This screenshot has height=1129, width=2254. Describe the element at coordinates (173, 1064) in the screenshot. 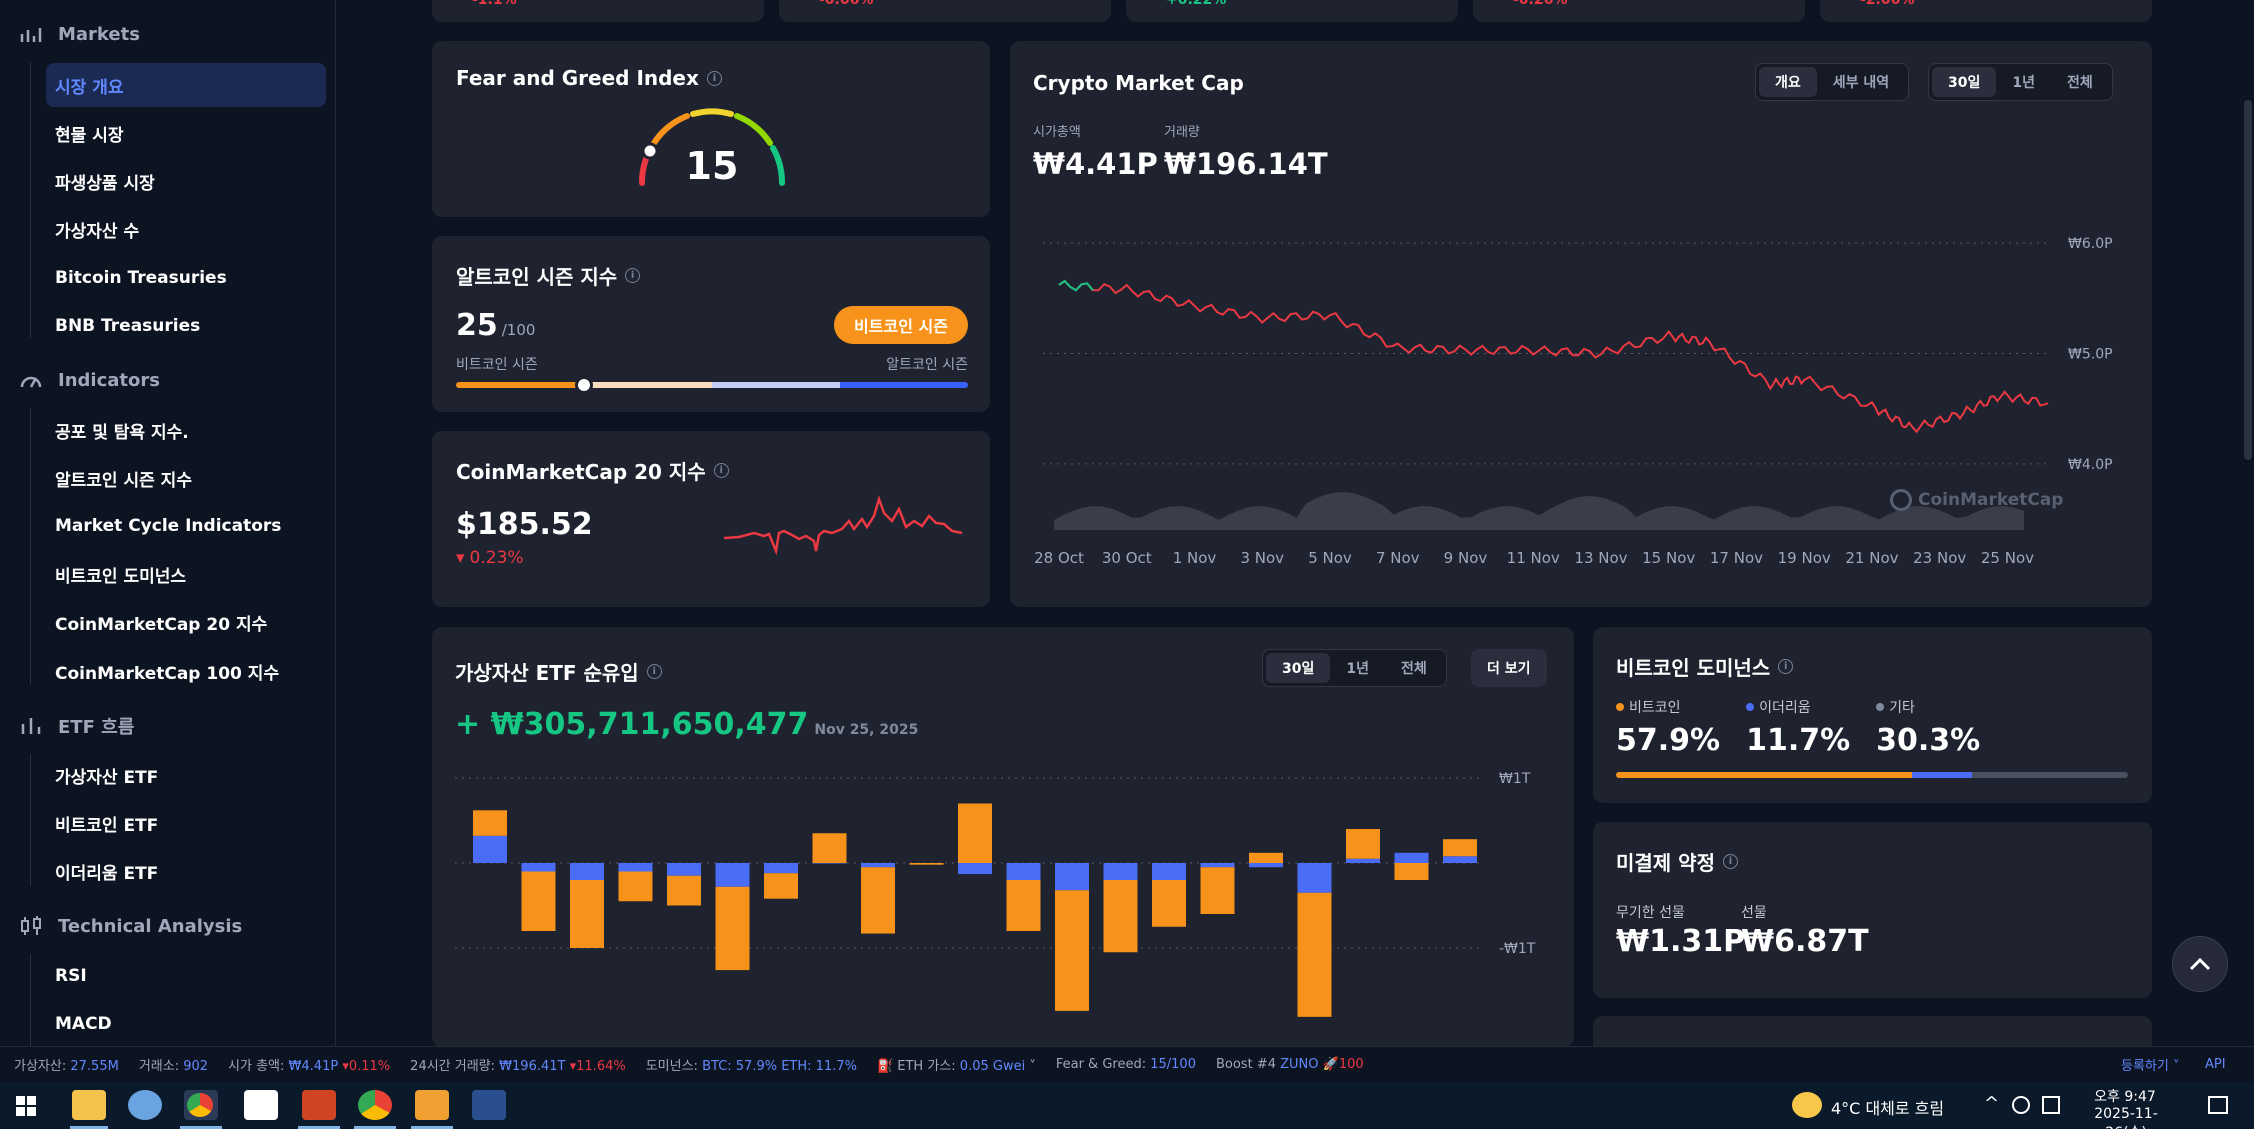

I see `stat-exchanges: 거래소: 902` at that location.